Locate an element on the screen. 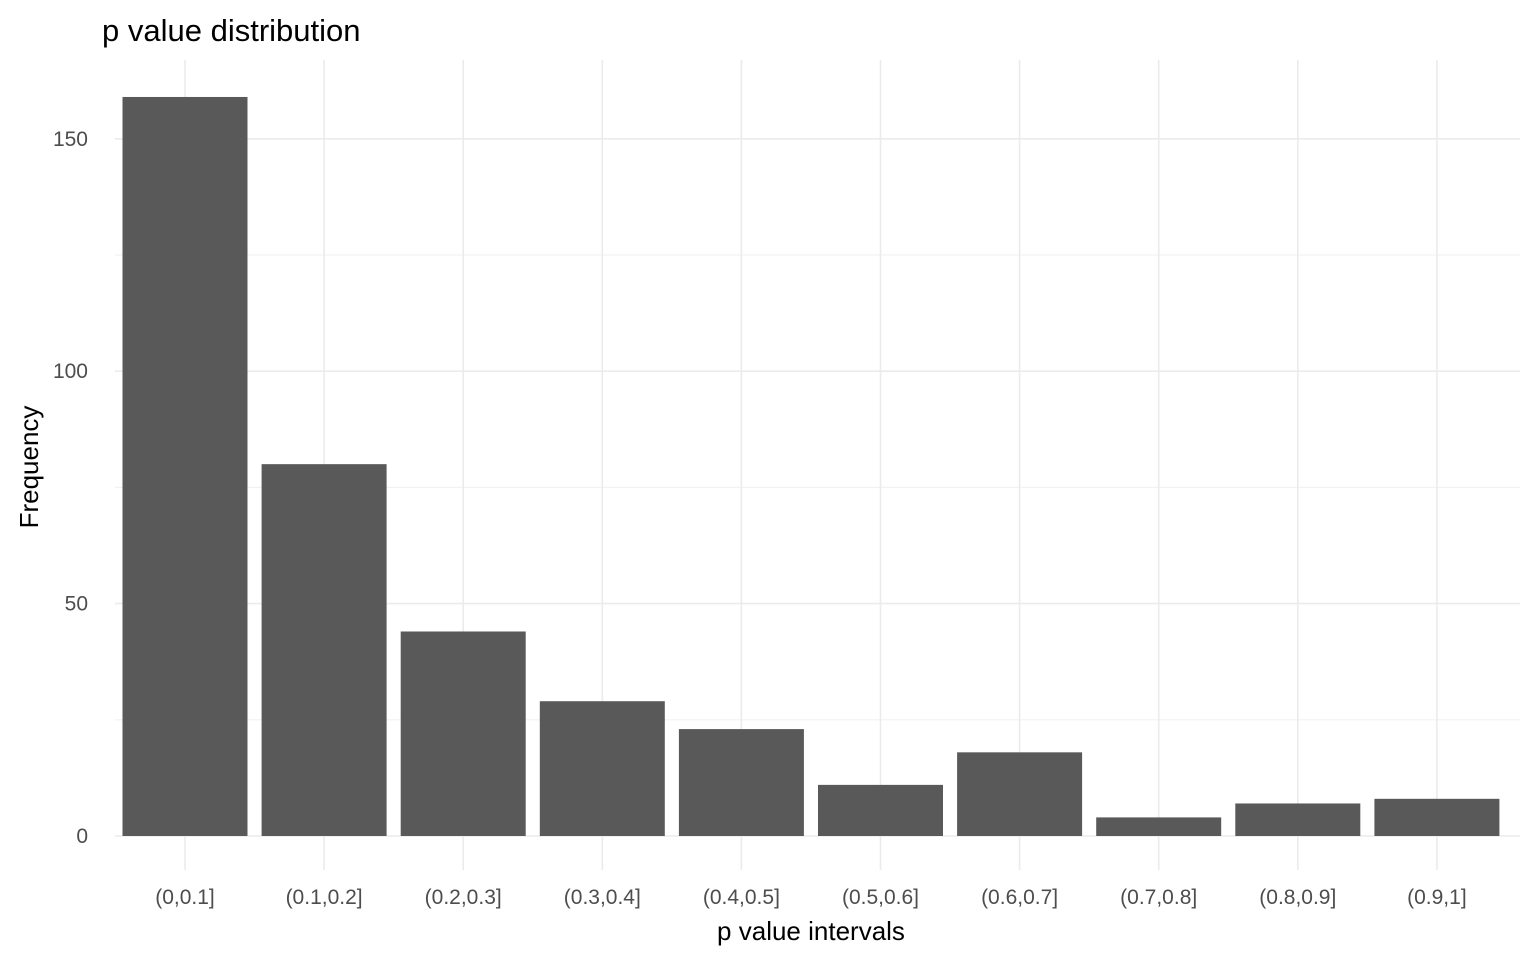 This screenshot has height=960, width=1536. x-tick-label: (0,0.1] is located at coordinates (185, 897).